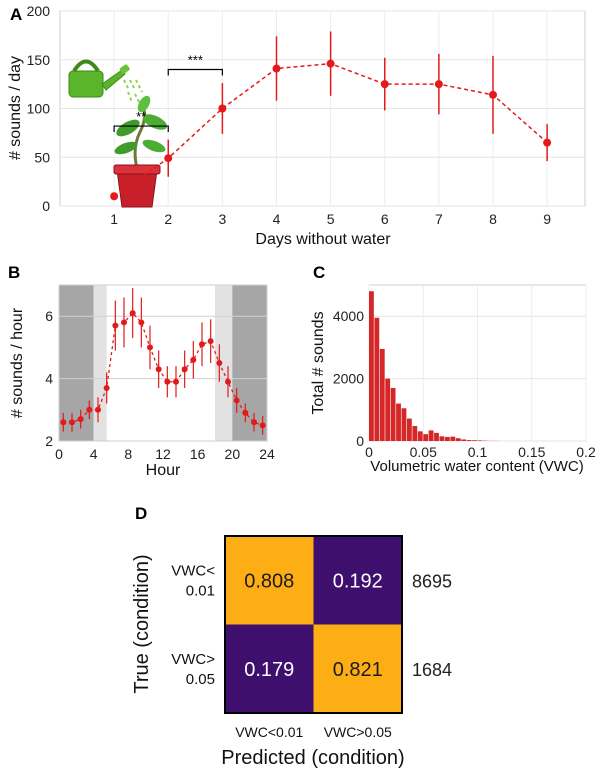 This screenshot has width=600, height=774. Describe the element at coordinates (39, 60) in the screenshot. I see `y-tick-label: 150` at that location.